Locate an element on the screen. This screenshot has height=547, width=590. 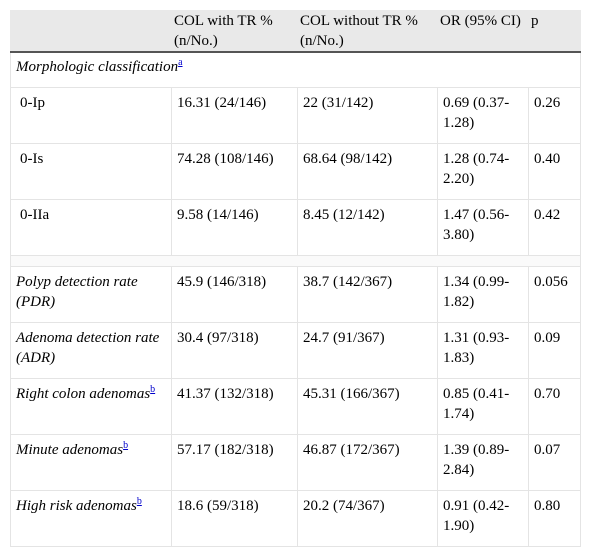
section-row: Morphologic classificationa is located at coordinates (295, 69).